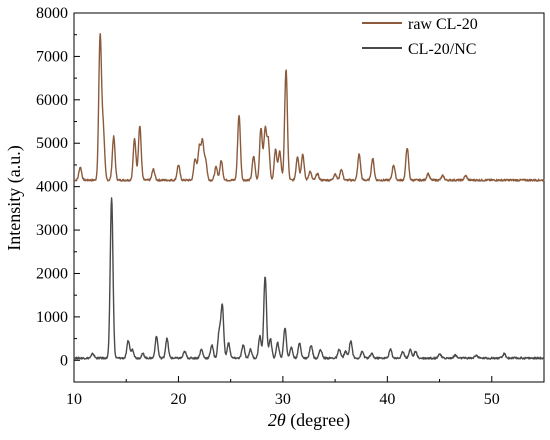 The width and height of the screenshot is (550, 440). Describe the element at coordinates (420, 37) in the screenshot. I see `legend: raw CL-20 CL-20/NC` at that location.